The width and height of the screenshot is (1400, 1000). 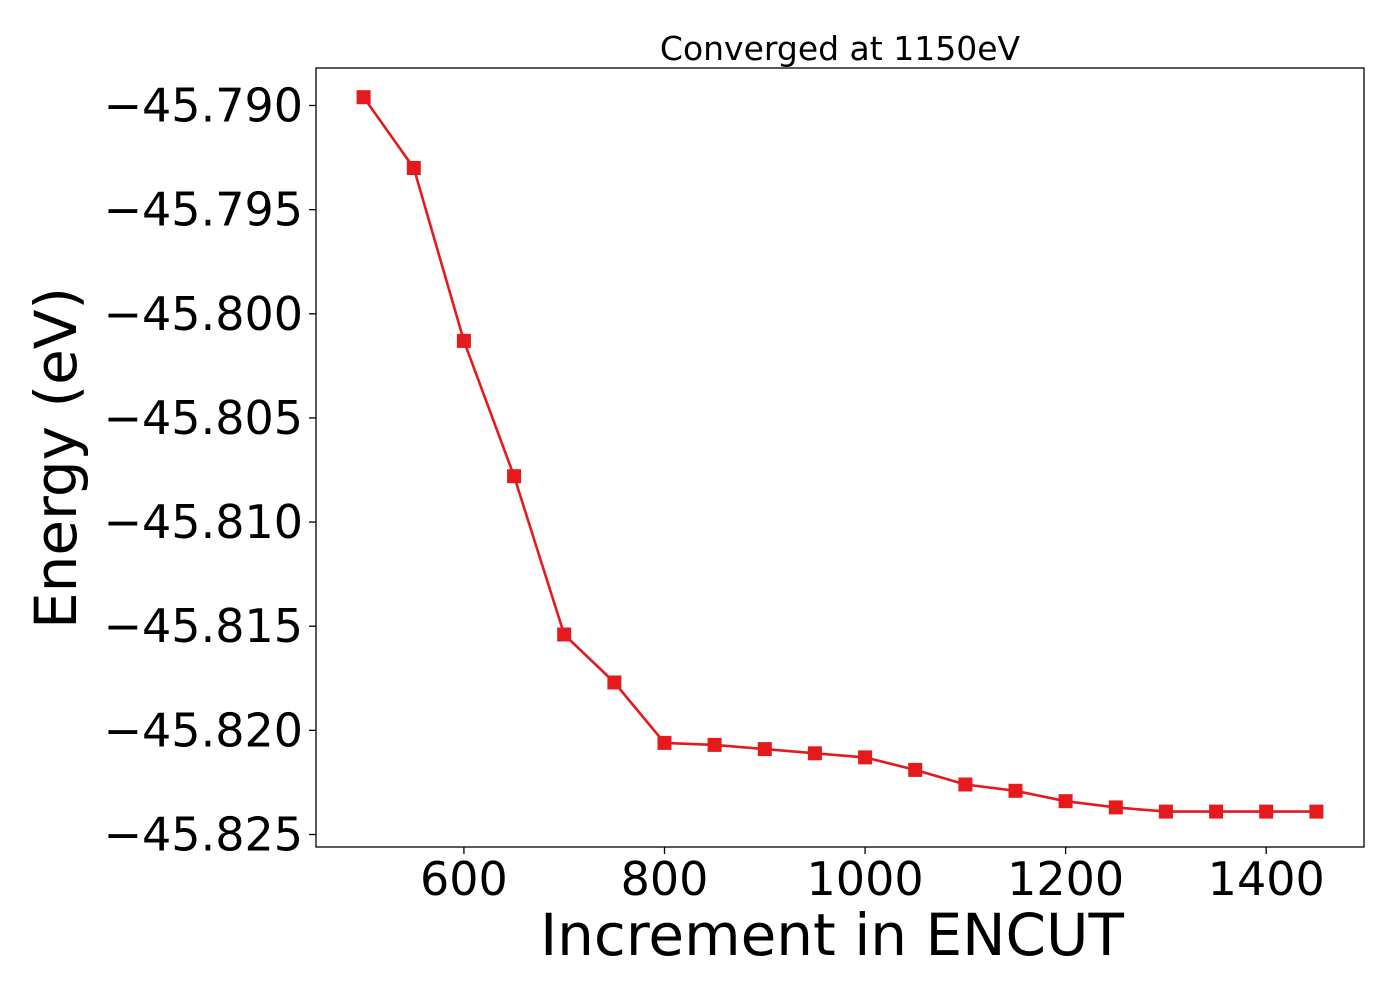 I want to click on x-tick-label: 1400, so click(x=1266, y=879).